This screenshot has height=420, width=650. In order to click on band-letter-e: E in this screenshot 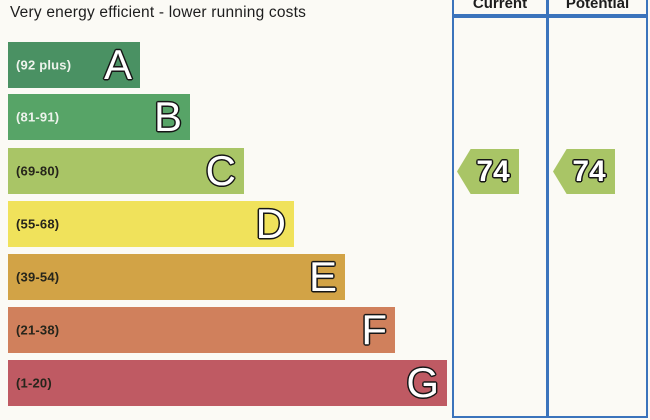, I will do `click(322, 276)`.